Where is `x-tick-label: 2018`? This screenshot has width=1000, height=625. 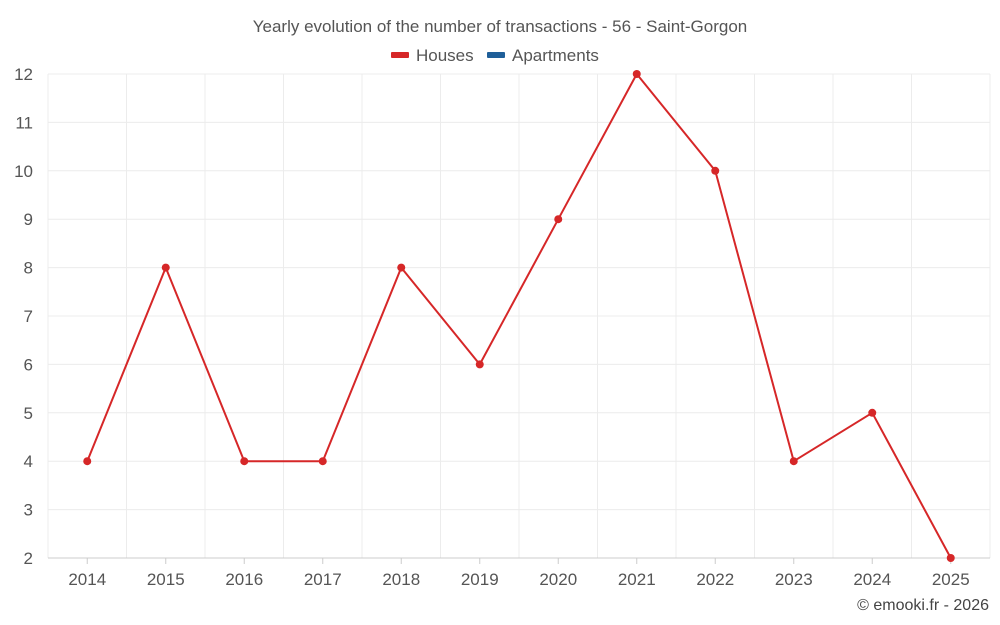
x-tick-label: 2018 is located at coordinates (401, 579).